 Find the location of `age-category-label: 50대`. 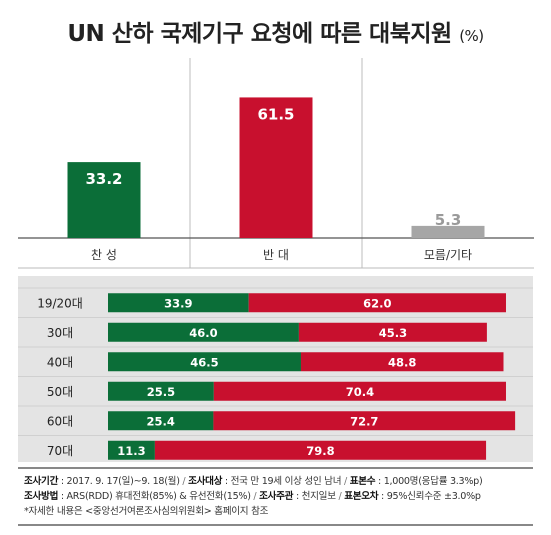

age-category-label: 50대 is located at coordinates (60, 392).